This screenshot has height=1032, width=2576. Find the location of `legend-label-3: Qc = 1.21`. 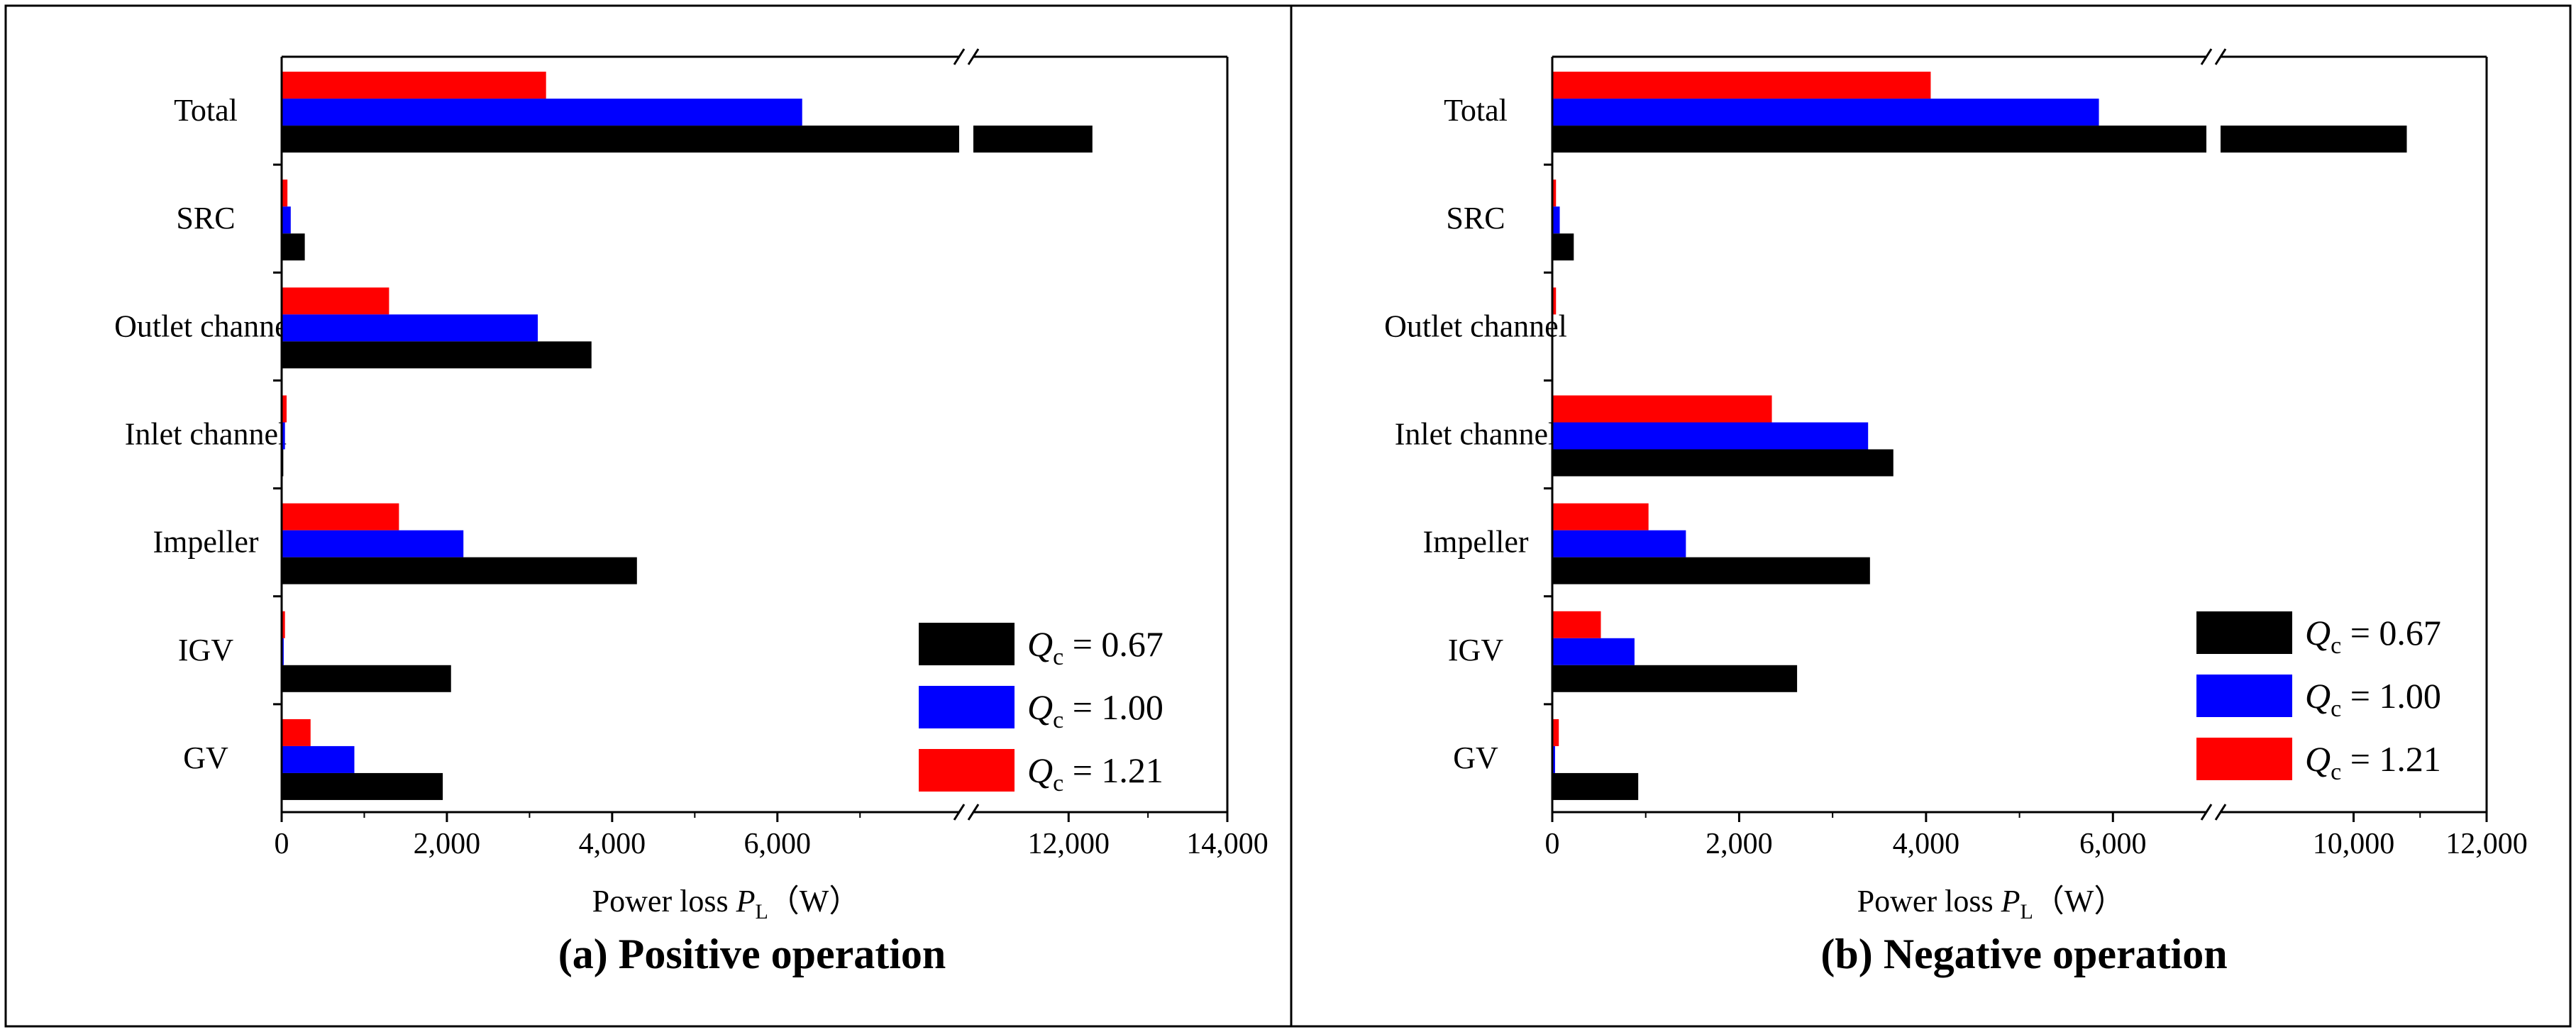

legend-label-3: Qc = 1.21 is located at coordinates (1095, 773).